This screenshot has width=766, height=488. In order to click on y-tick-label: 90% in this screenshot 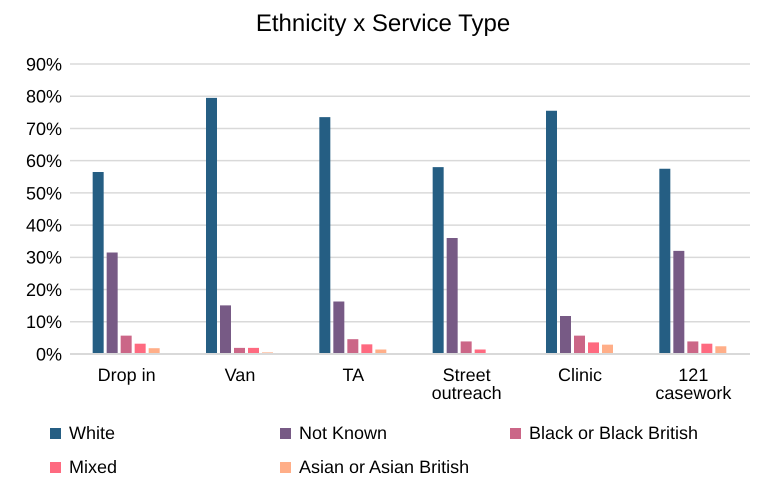, I will do `click(44, 64)`.